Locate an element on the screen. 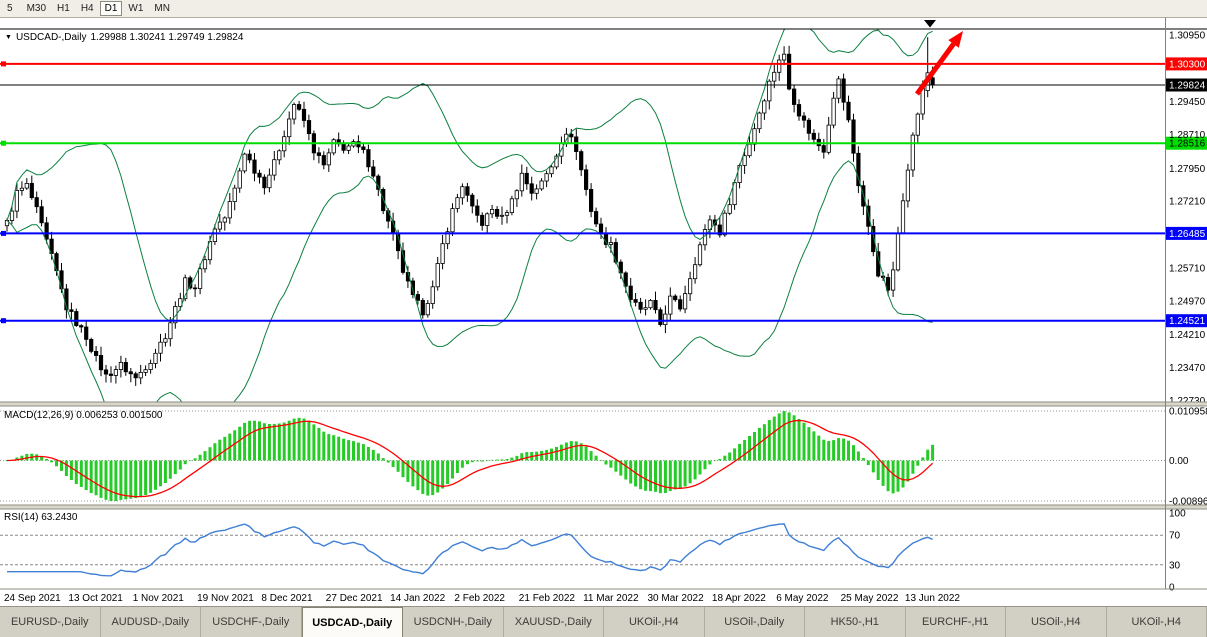 The width and height of the screenshot is (1207, 637). svg-text: 1.24970 is located at coordinates (1187, 301).